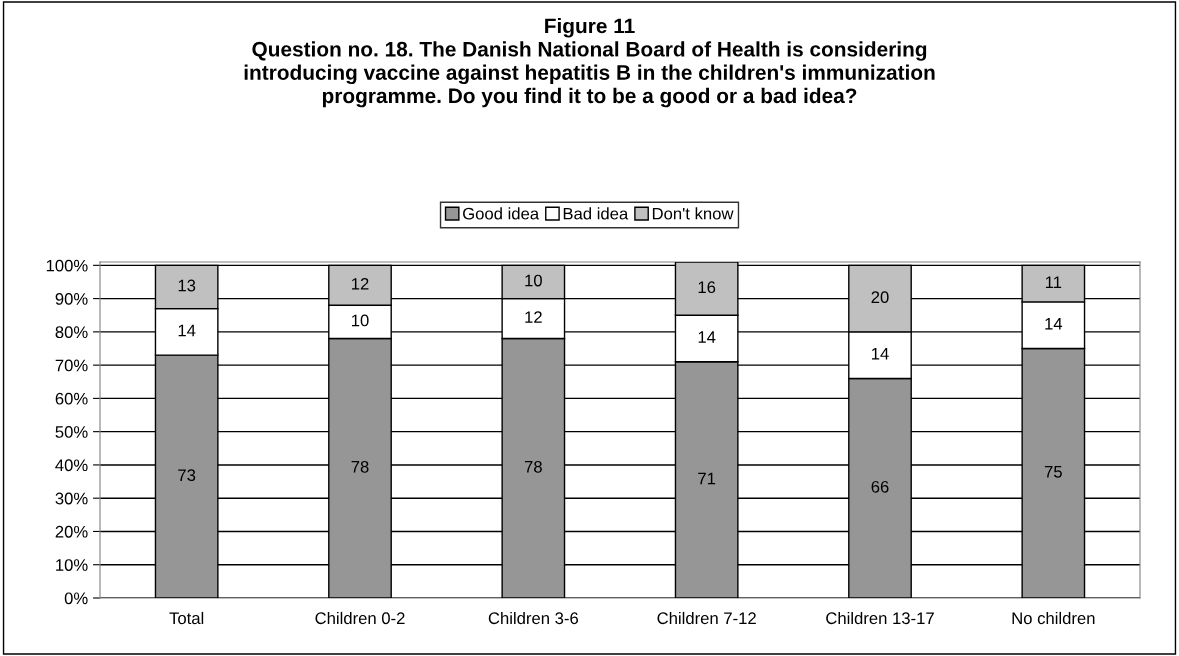 This screenshot has width=1179, height=656. Describe the element at coordinates (1053, 618) in the screenshot. I see `x-tick-label: No children` at that location.